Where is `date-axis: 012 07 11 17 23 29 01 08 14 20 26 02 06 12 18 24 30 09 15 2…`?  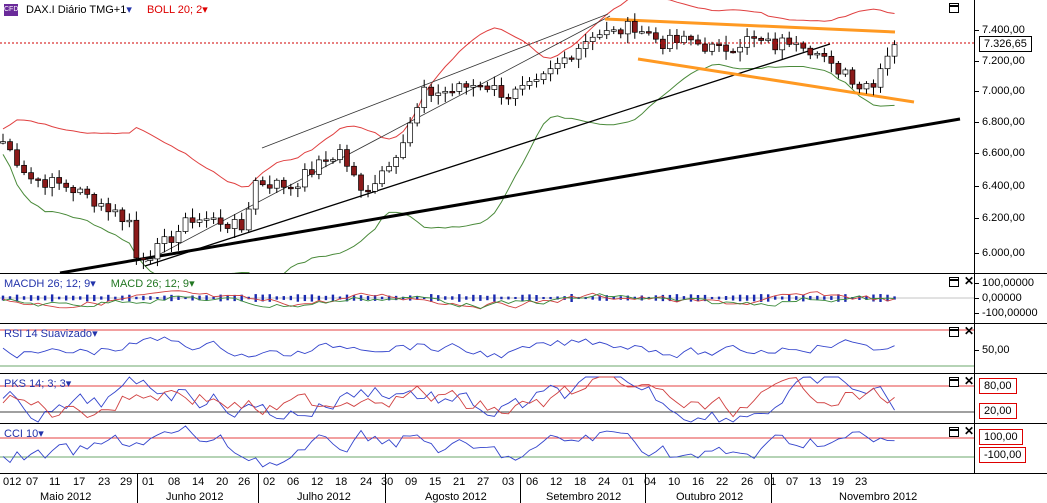
date-axis: 012 07 11 17 23 29 01 08 14 20 26 02 06 12 18 24 30 09 15 2… is located at coordinates (523, 488).